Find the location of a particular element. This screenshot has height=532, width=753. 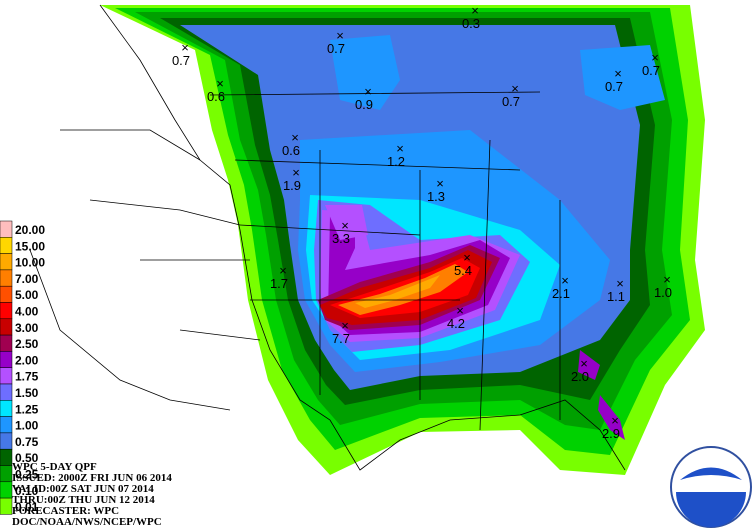

legend-label: 7.00 is located at coordinates (27, 279).